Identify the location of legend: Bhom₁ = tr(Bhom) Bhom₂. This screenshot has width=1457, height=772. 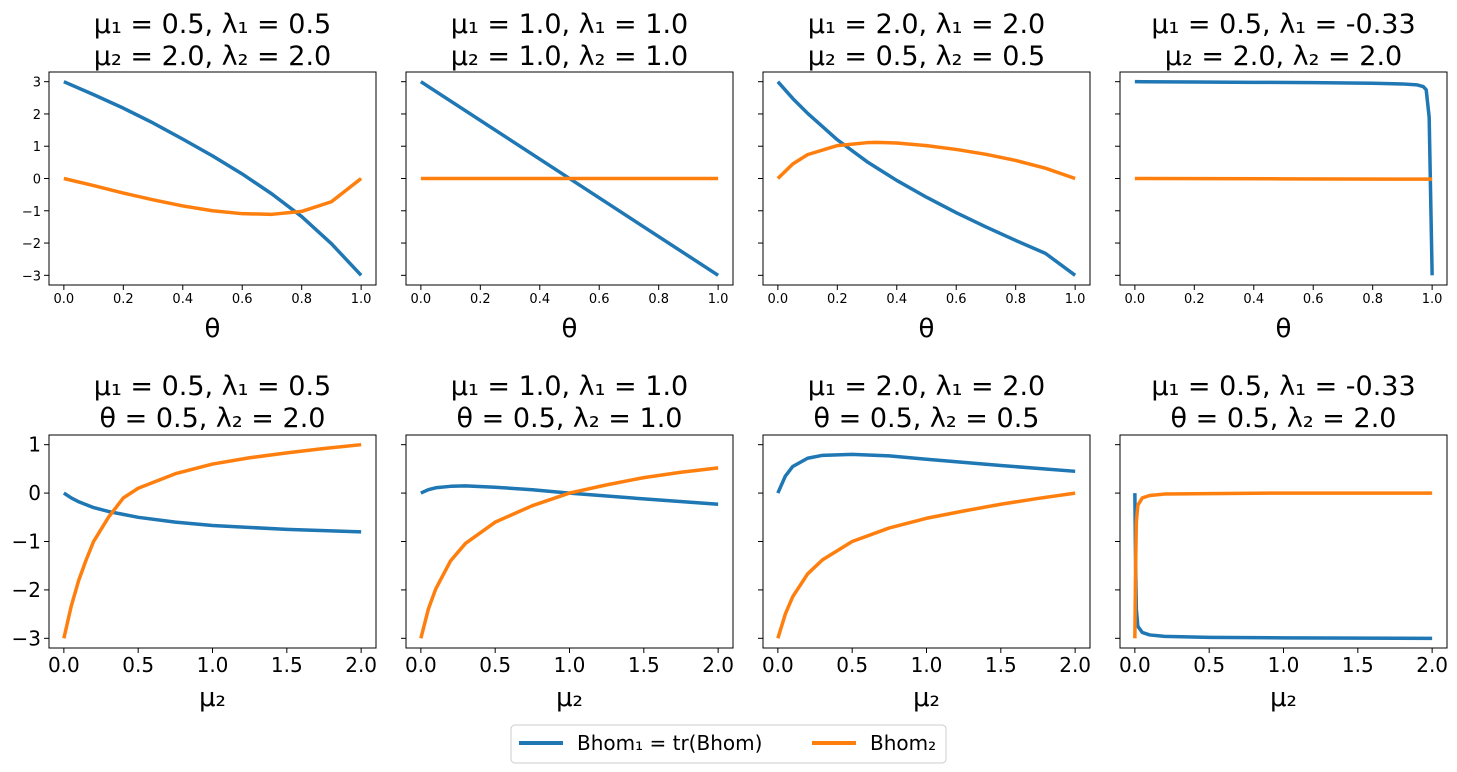
(728, 744).